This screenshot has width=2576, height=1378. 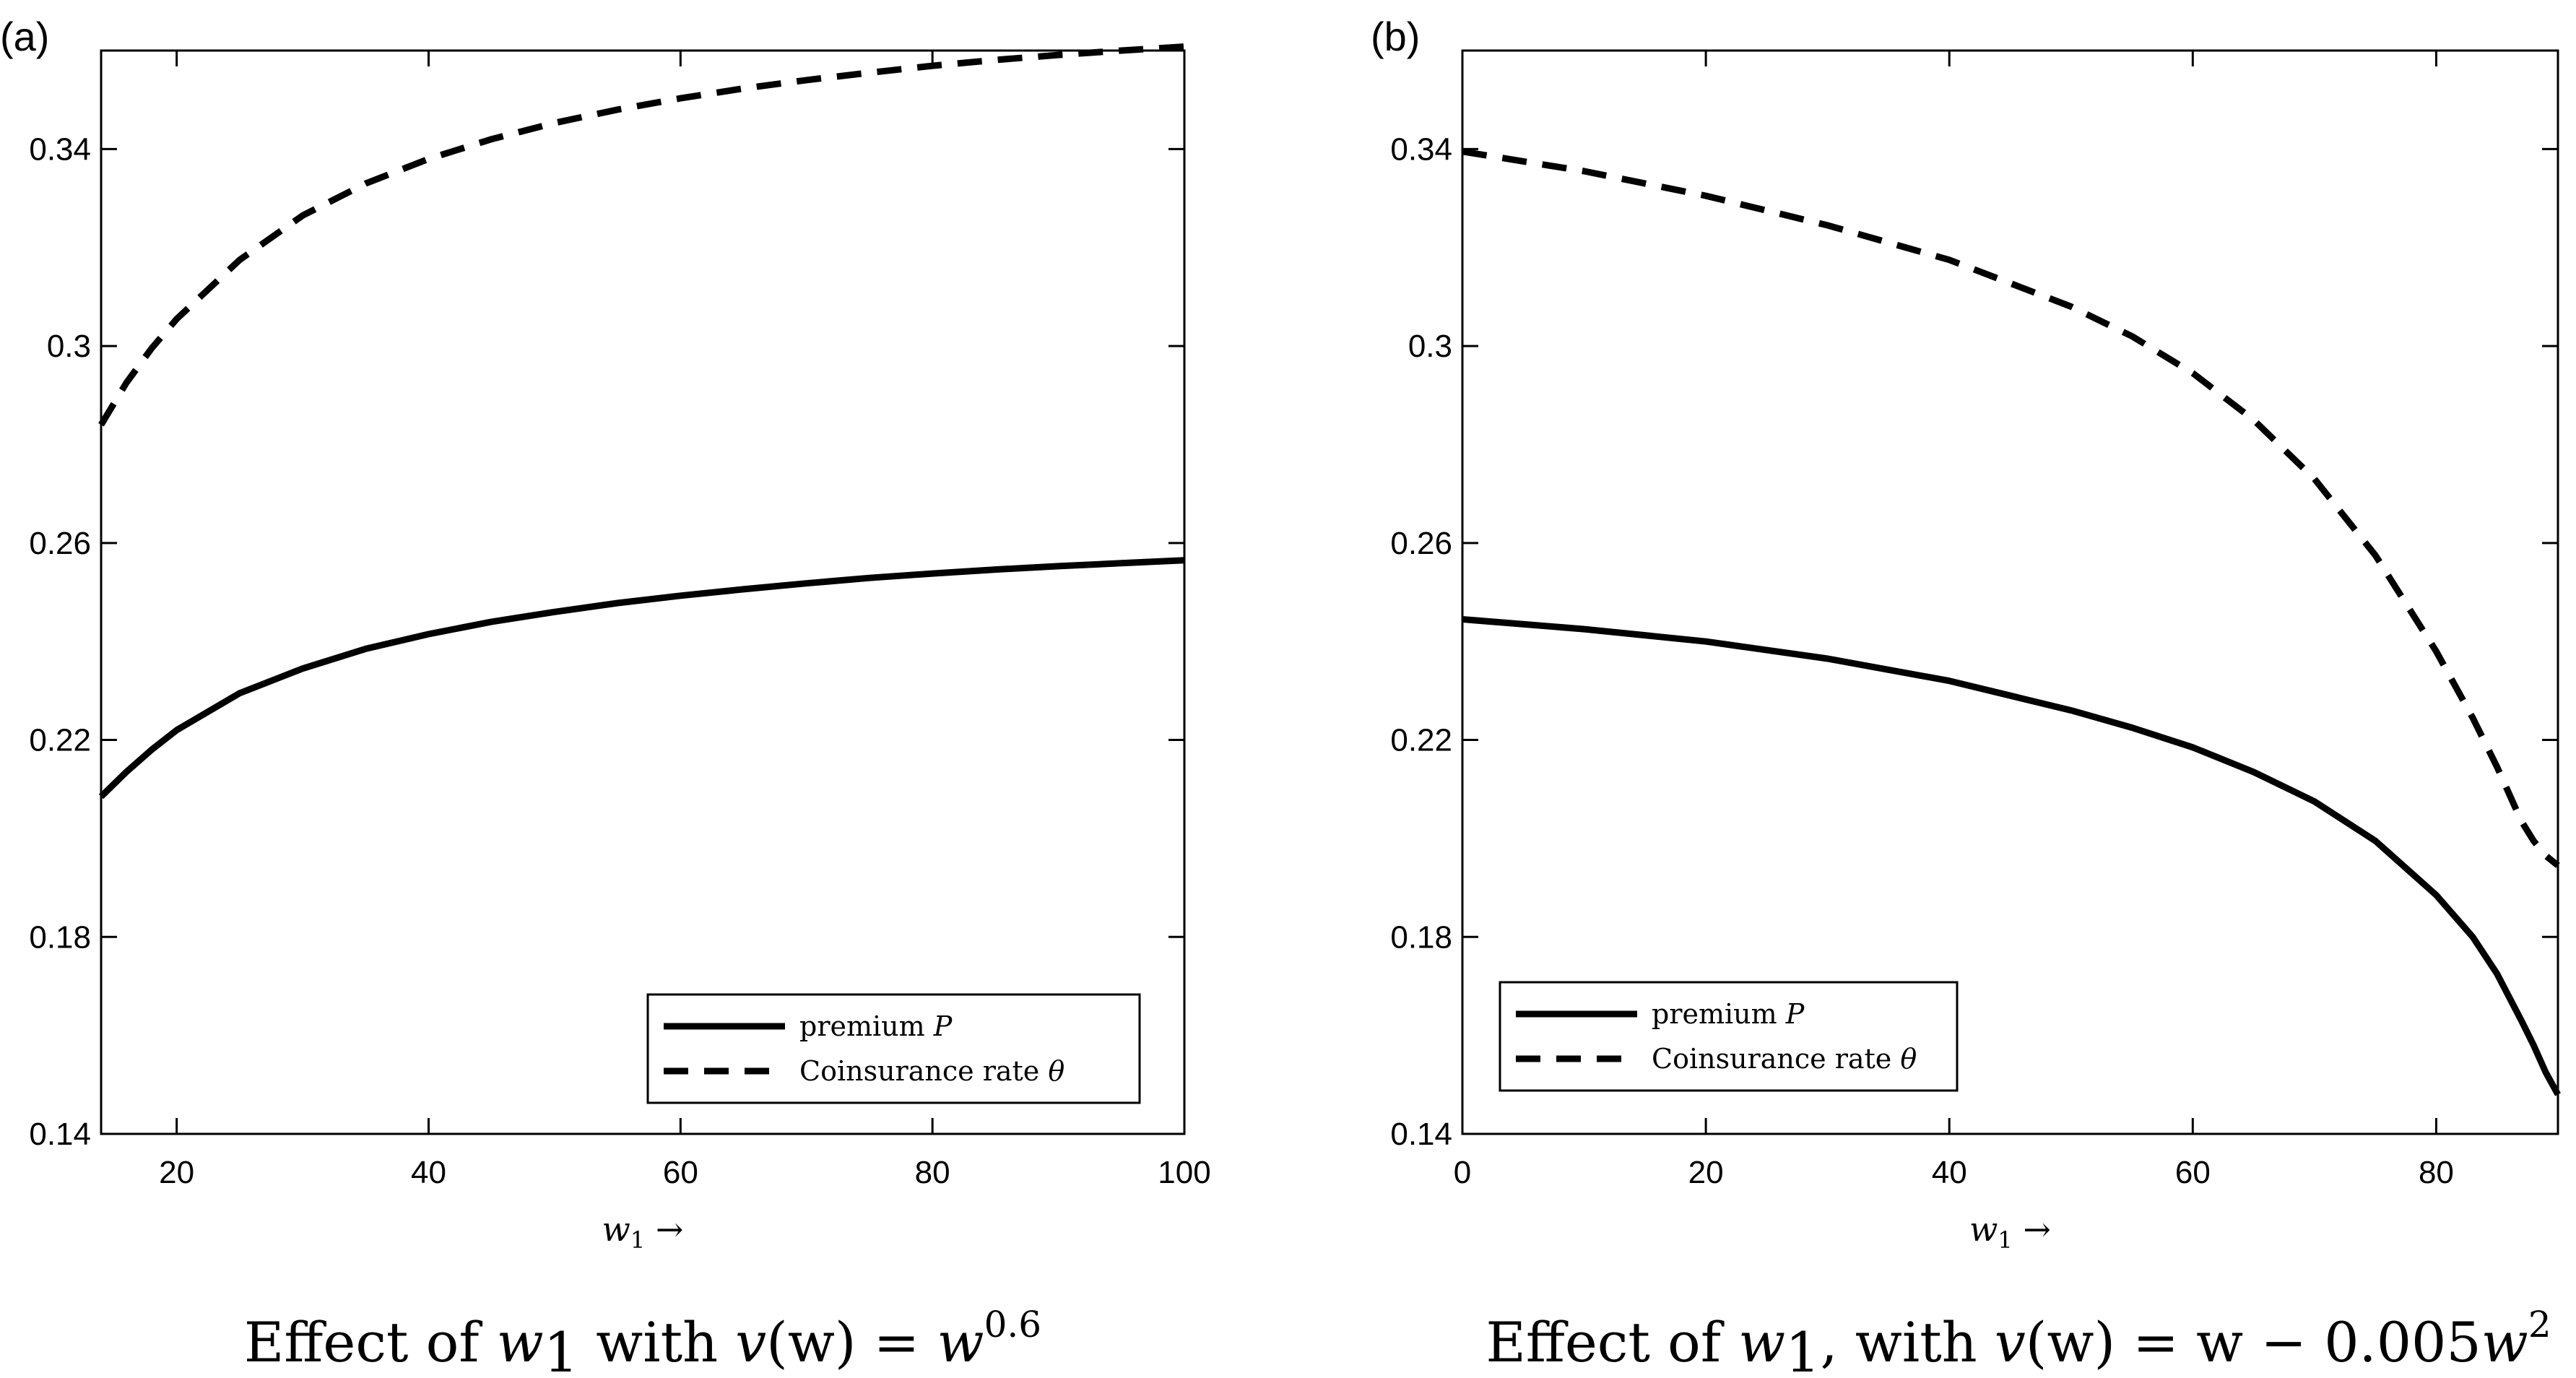 What do you see at coordinates (1462, 1172) in the screenshot?
I see `x-tick-label: 0` at bounding box center [1462, 1172].